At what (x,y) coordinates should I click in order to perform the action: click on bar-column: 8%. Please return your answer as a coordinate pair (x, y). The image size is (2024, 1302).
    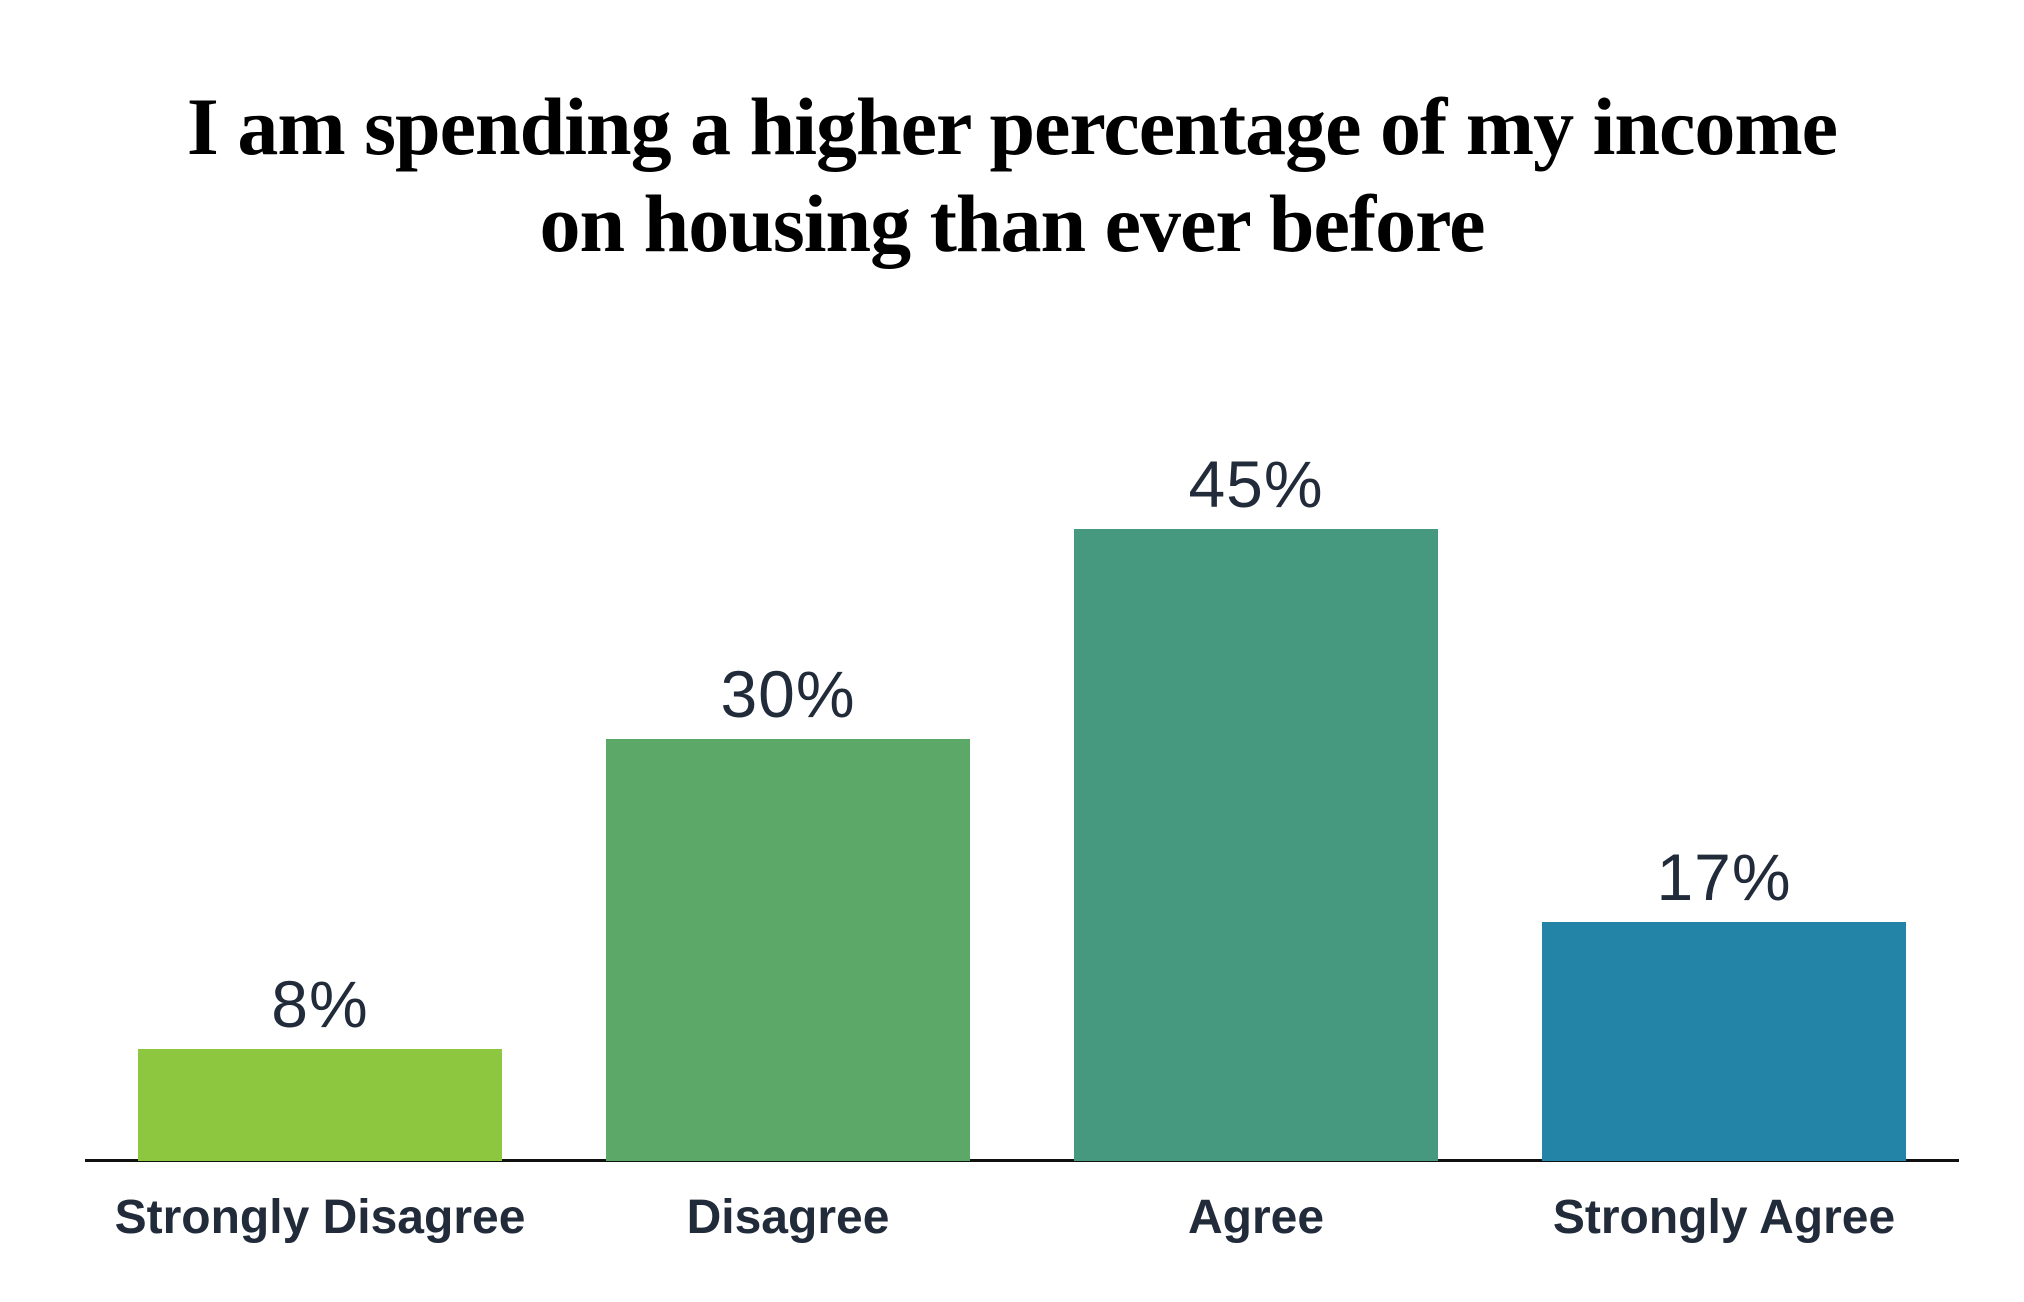
    Looking at the image, I should click on (320, 1063).